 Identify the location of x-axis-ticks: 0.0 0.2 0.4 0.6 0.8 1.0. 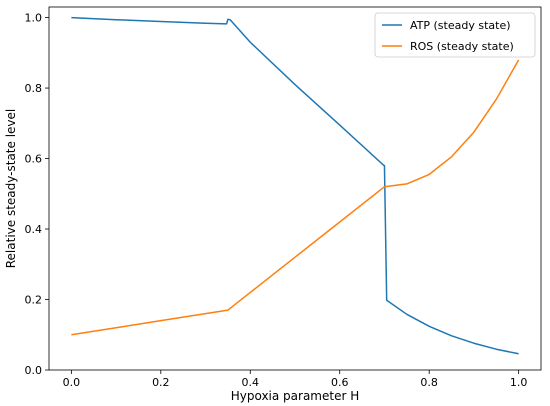
(295, 379).